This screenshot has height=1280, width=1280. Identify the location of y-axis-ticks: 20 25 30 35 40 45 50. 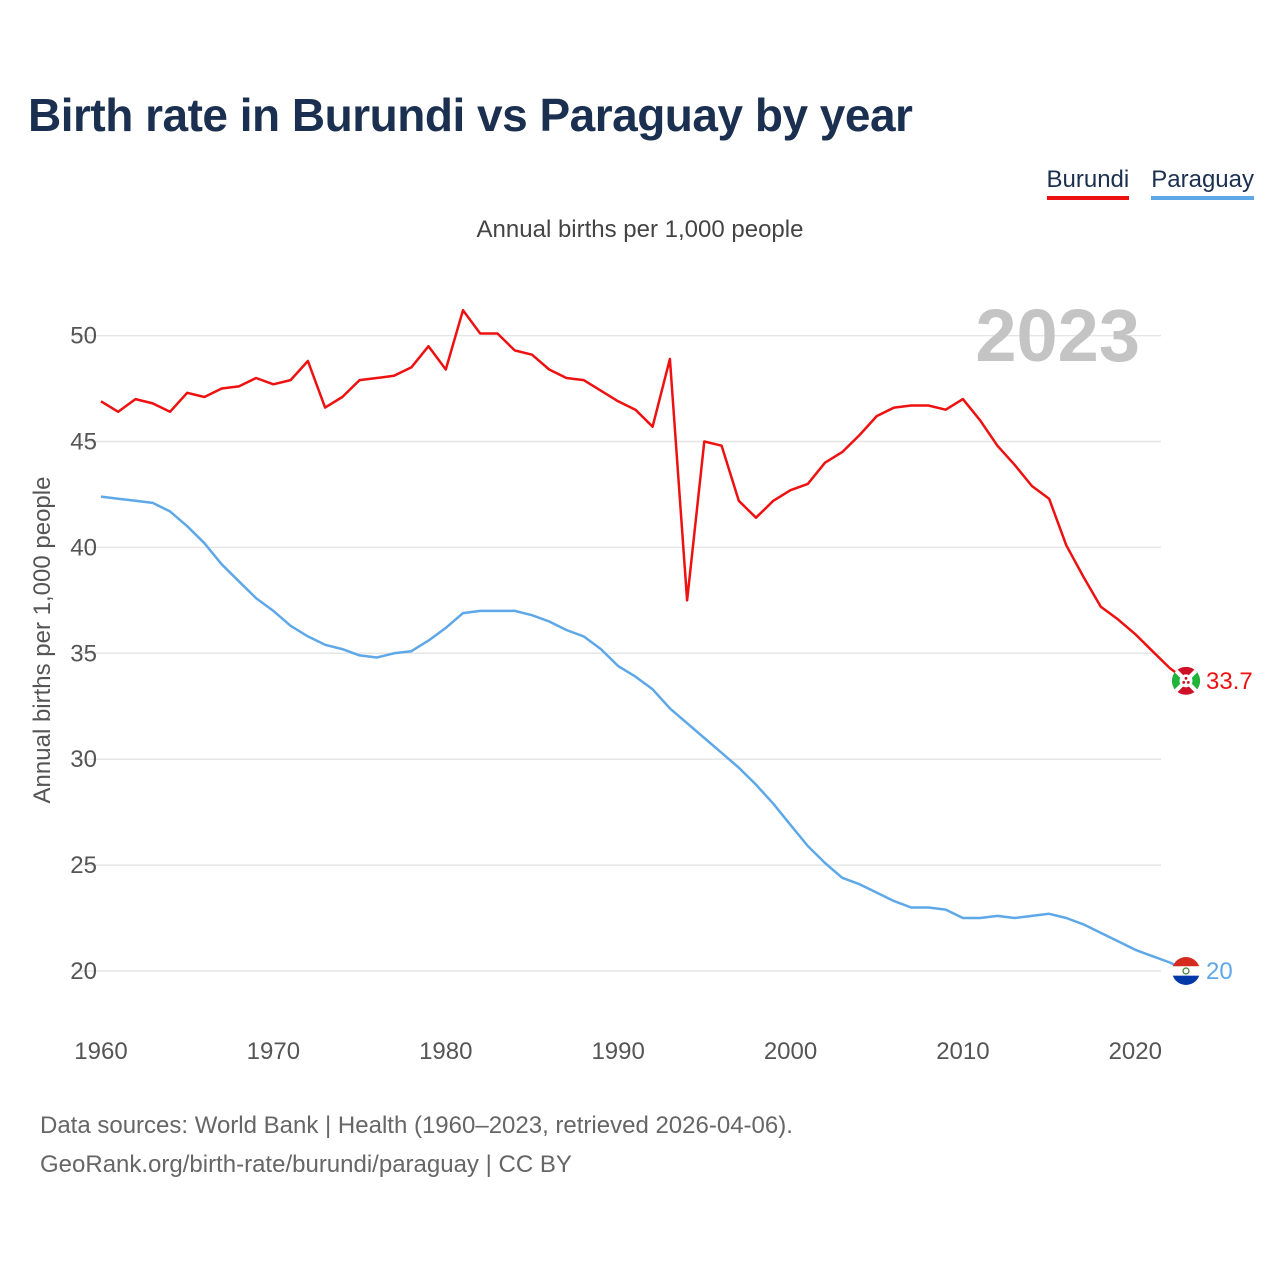
(83, 654).